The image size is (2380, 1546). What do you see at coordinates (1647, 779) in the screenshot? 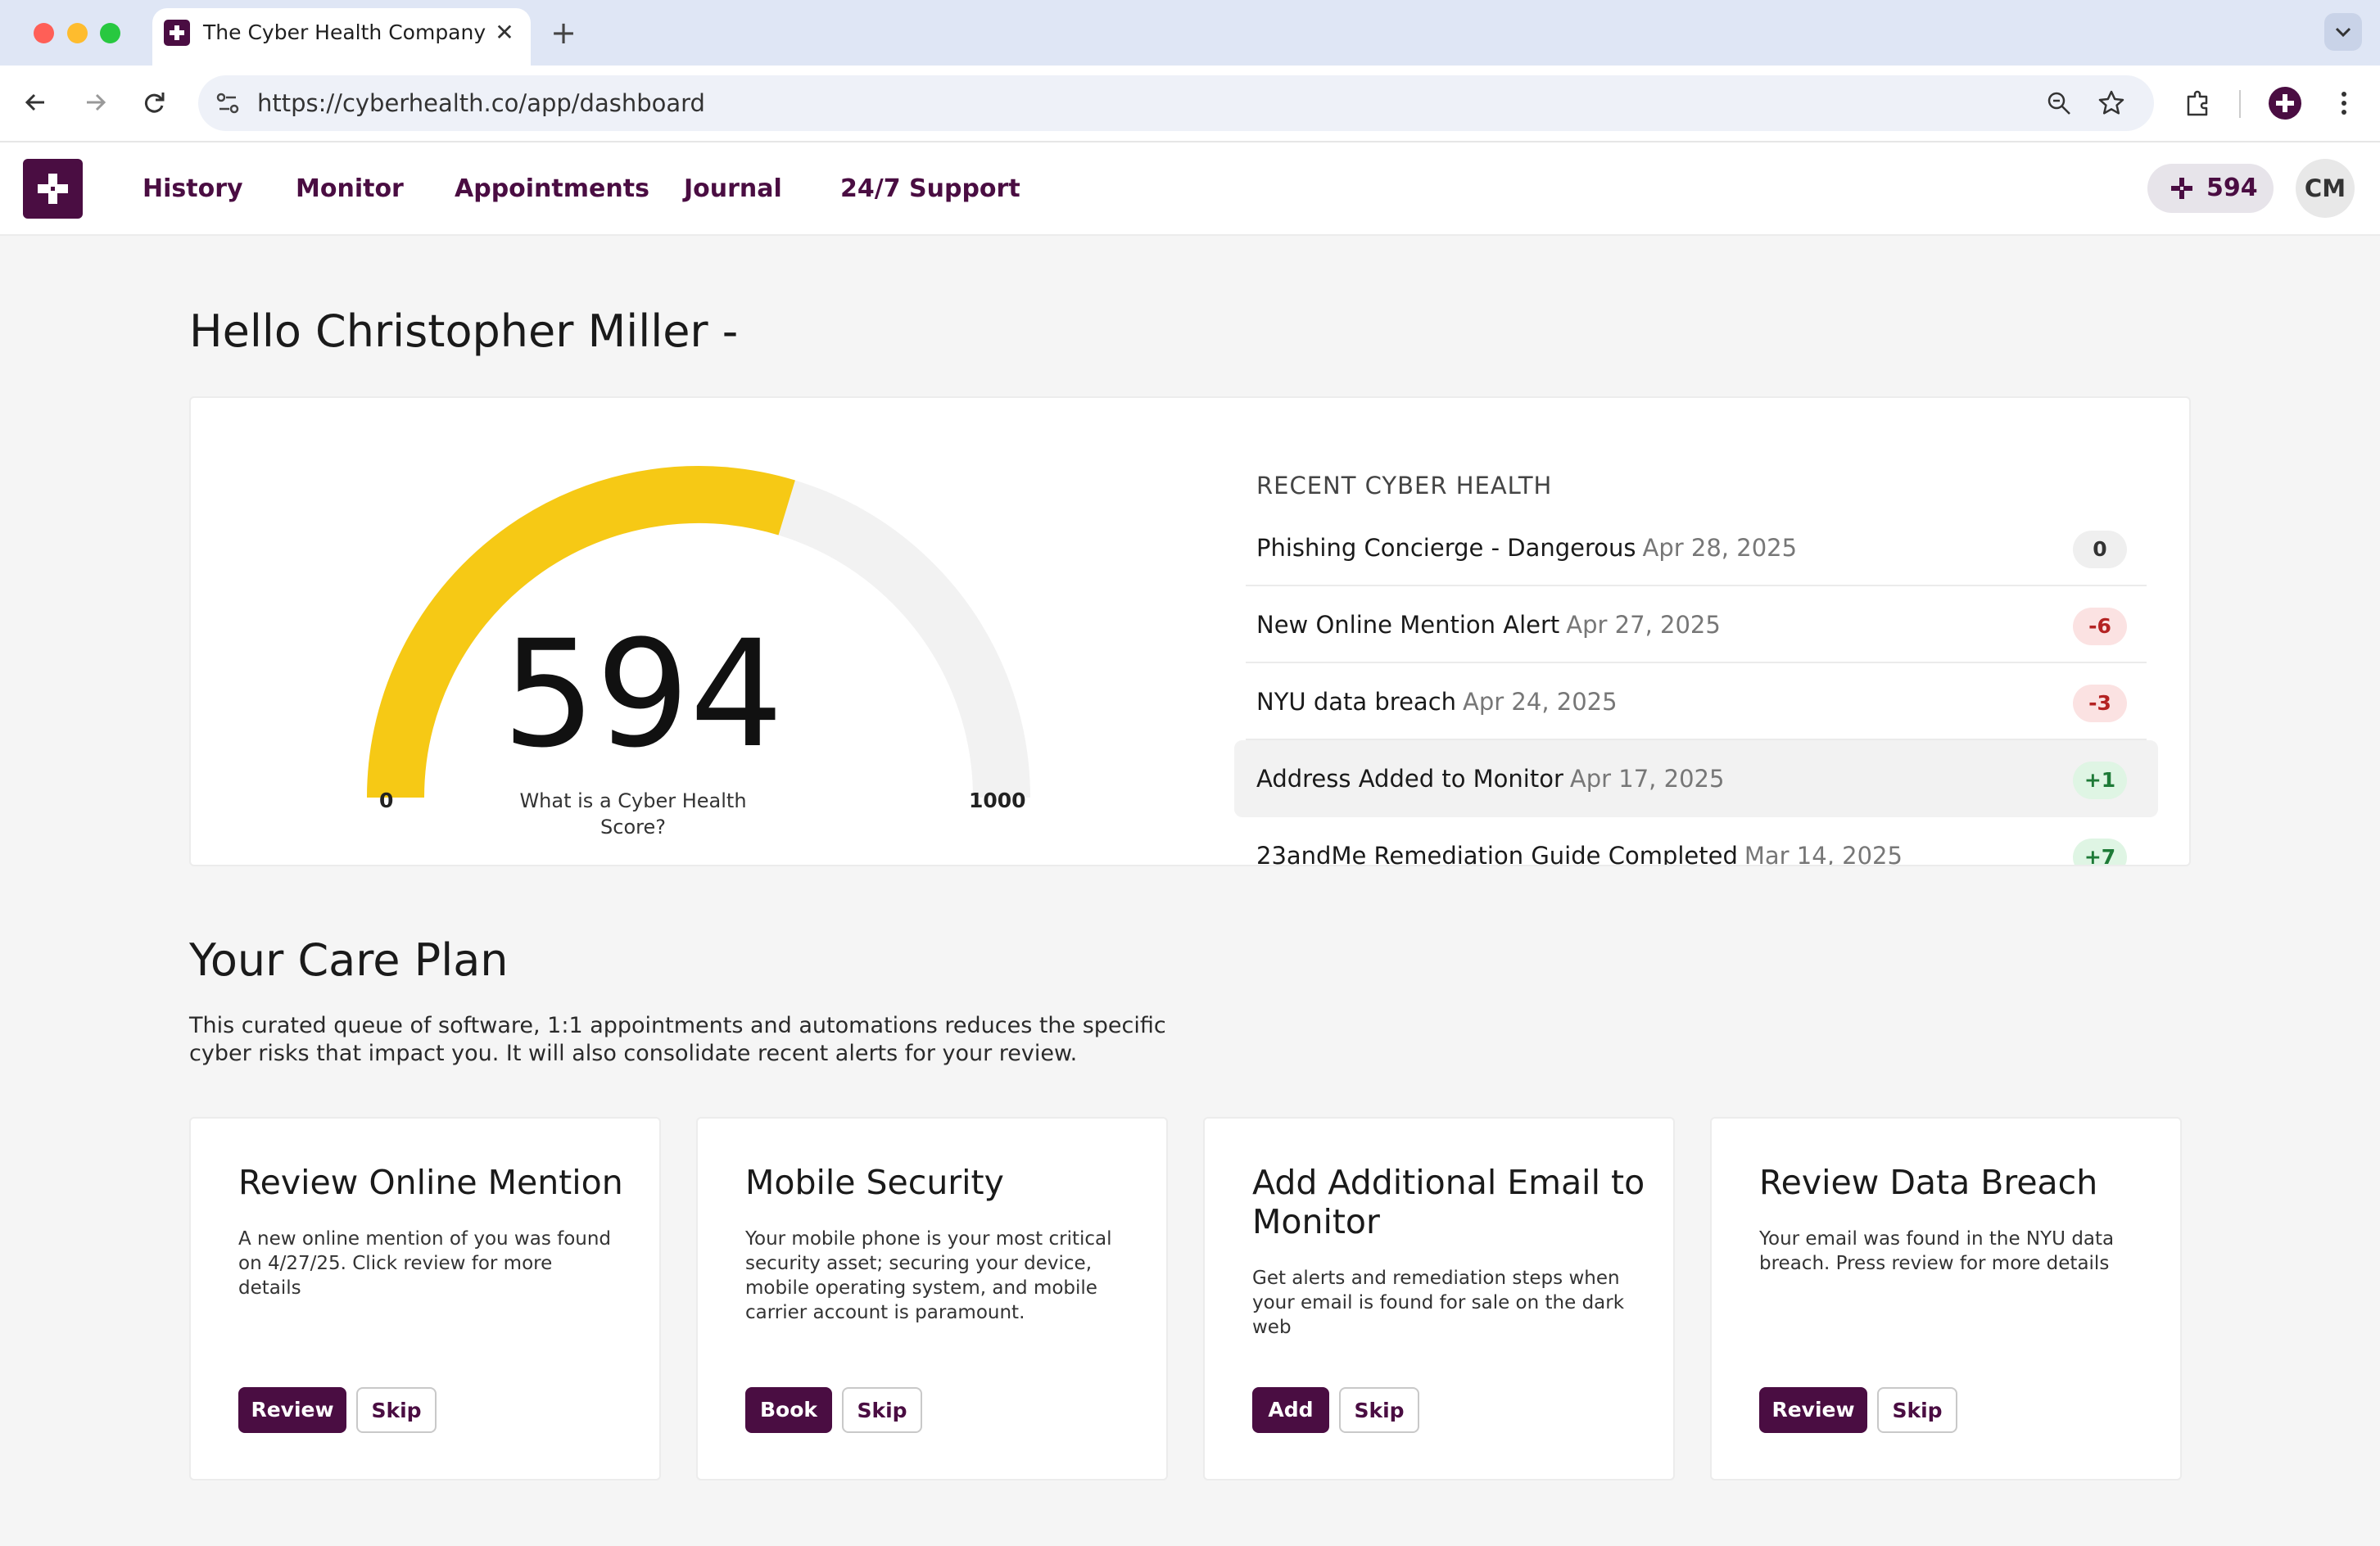
I see `recent-item-date: Apr 17, 2025` at bounding box center [1647, 779].